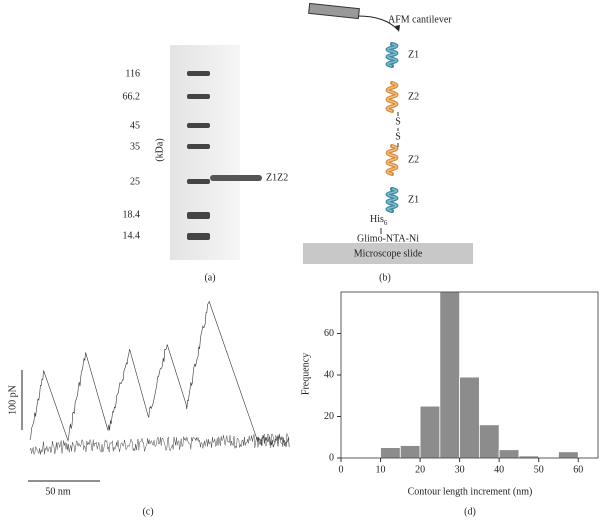 This screenshot has width=613, height=526. What do you see at coordinates (159, 444) in the screenshot?
I see `retract-trace` at bounding box center [159, 444].